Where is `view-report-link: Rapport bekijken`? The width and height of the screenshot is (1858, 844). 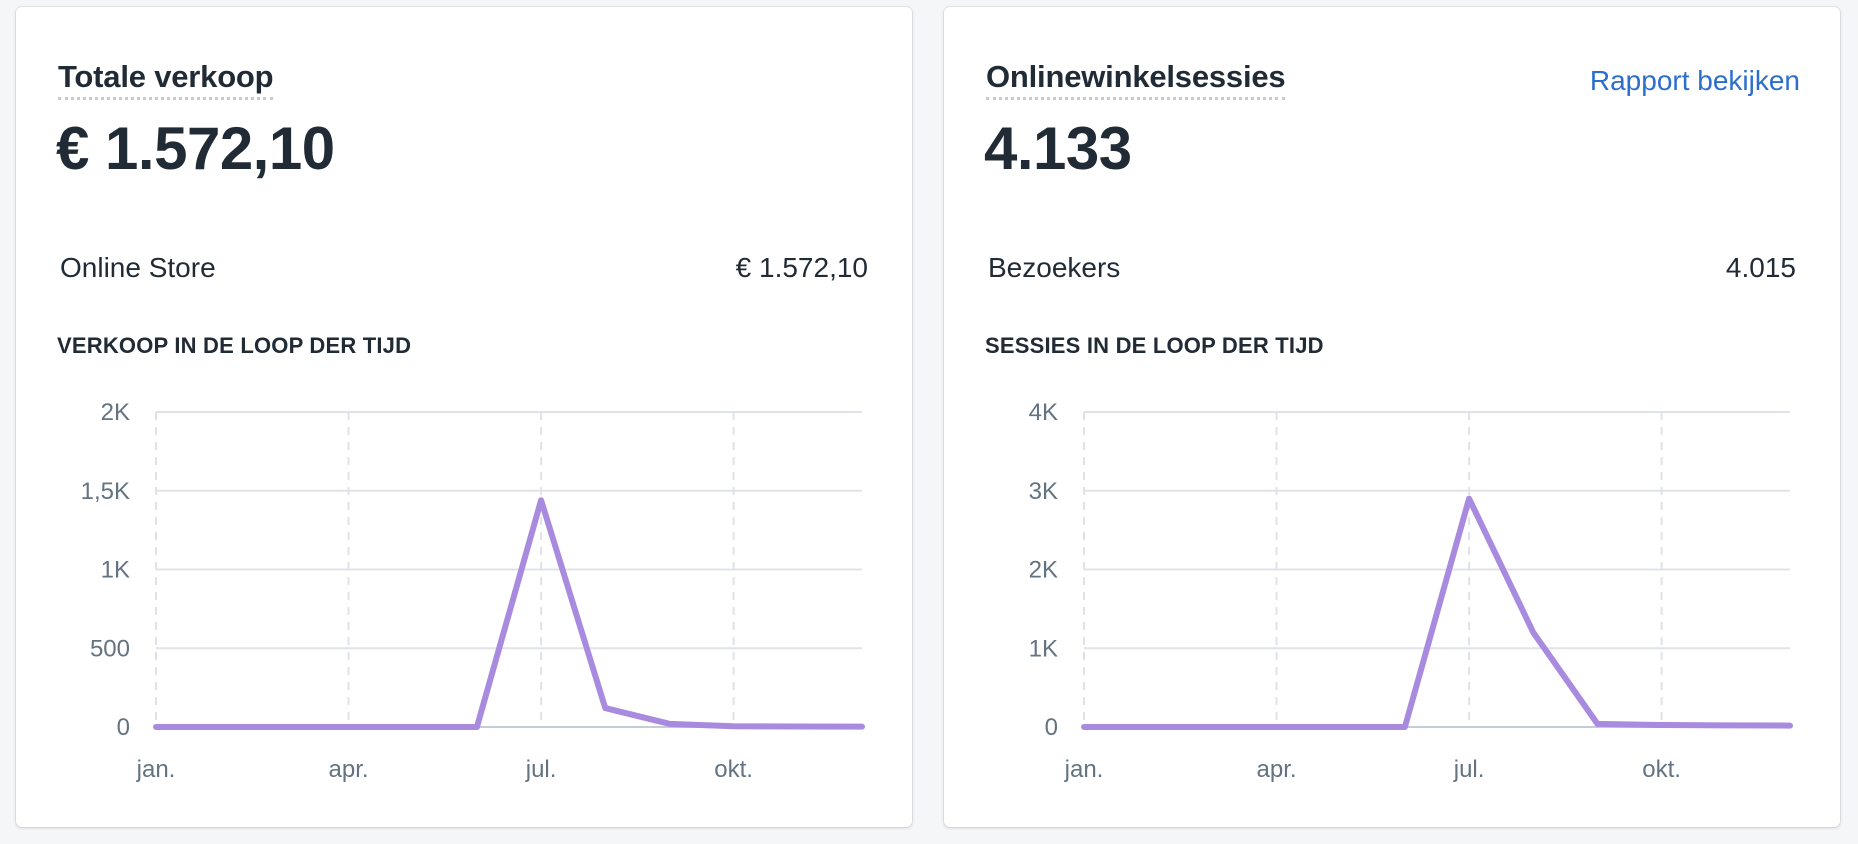
view-report-link: Rapport bekijken is located at coordinates (1694, 80).